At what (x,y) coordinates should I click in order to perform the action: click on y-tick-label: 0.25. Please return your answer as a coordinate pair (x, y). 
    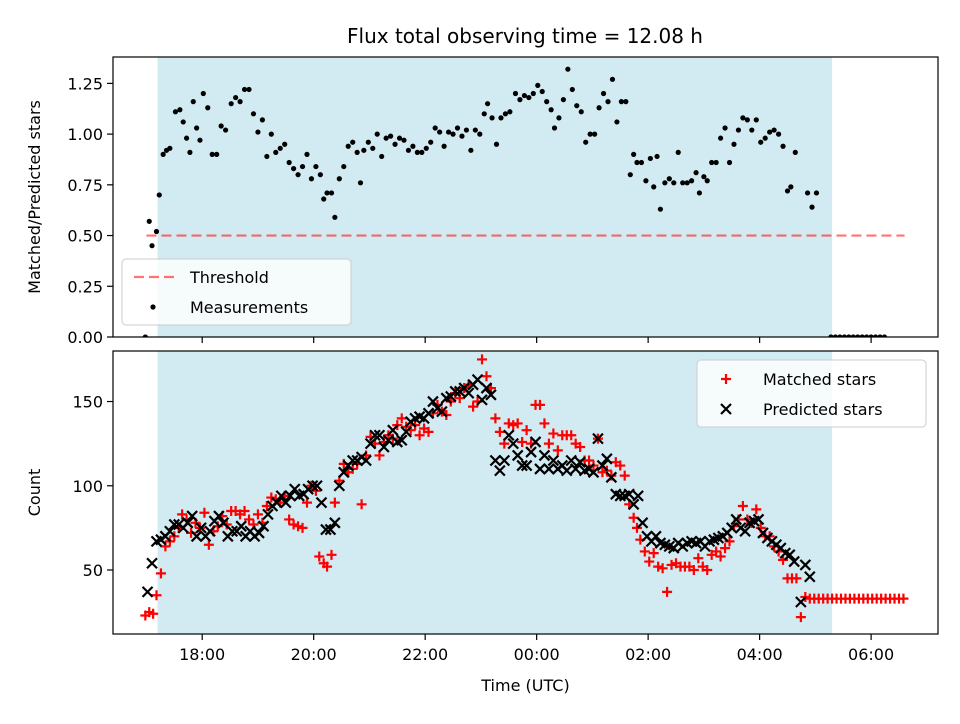
    Looking at the image, I should click on (85, 286).